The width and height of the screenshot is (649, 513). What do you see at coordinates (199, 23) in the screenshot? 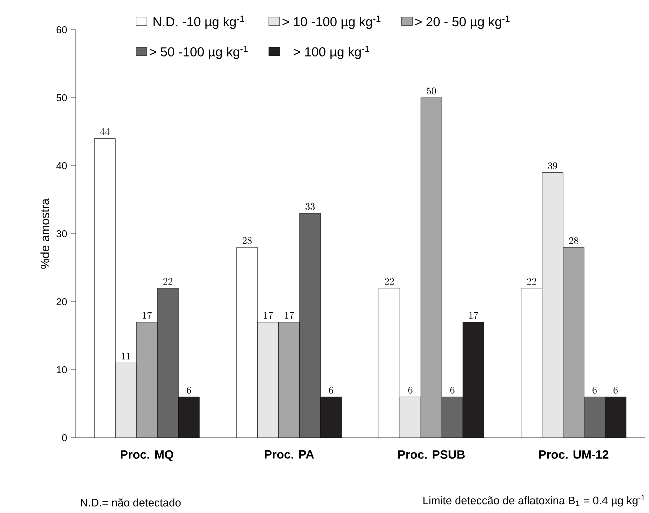
I see `legend-label: N.D. -10 µg kg$^{-1}$` at bounding box center [199, 23].